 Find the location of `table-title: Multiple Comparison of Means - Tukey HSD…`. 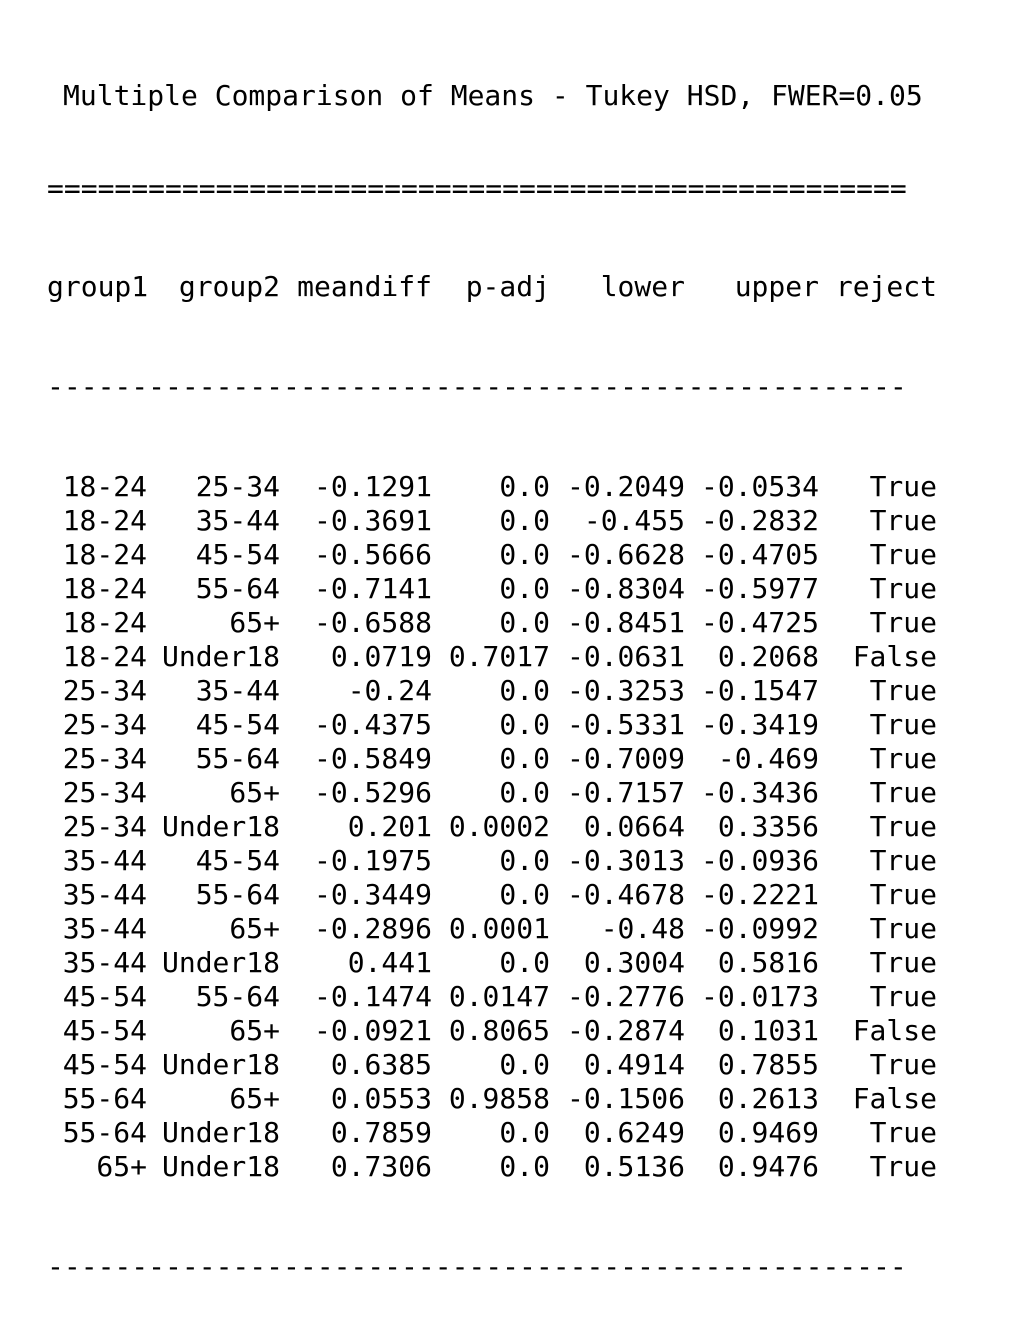

table-title: Multiple Comparison of Means - Tukey HSD… is located at coordinates (493, 95).